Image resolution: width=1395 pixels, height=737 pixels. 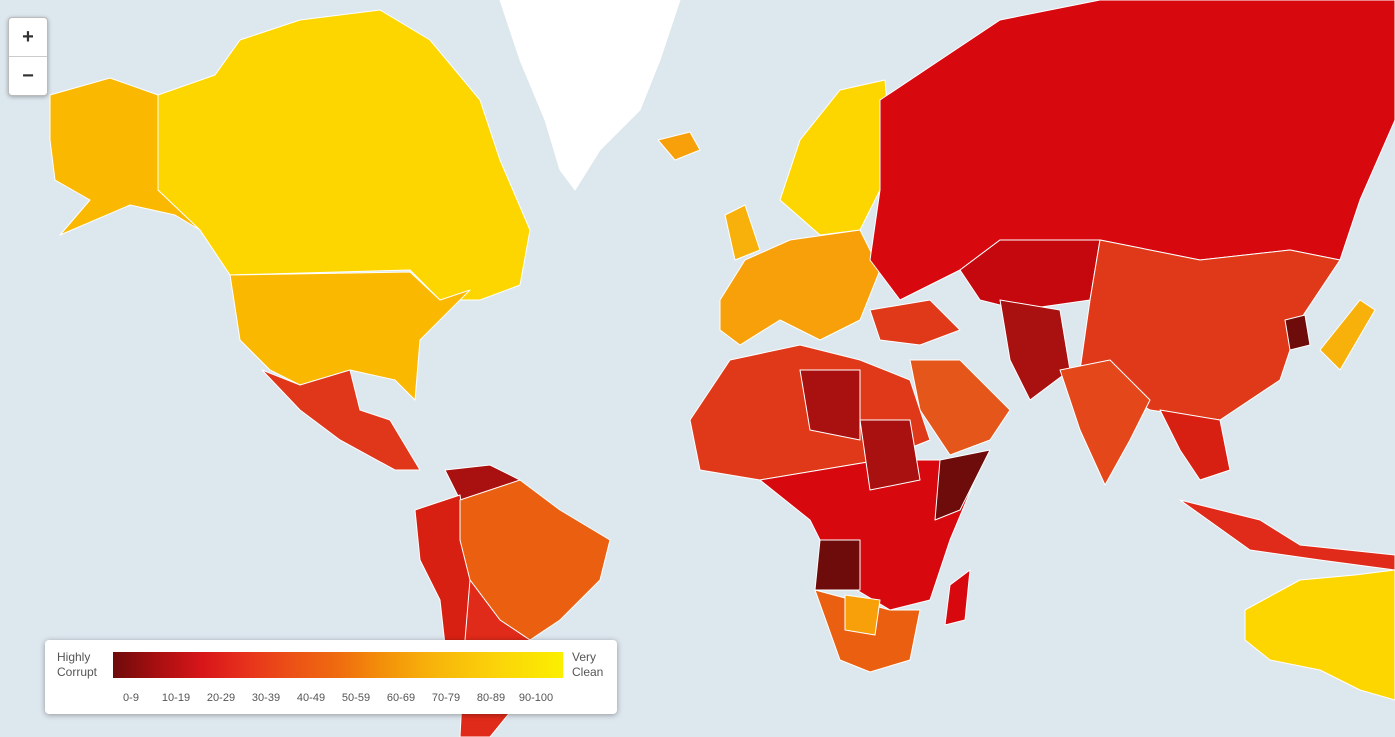 What do you see at coordinates (338, 665) in the screenshot?
I see `legend-gradient` at bounding box center [338, 665].